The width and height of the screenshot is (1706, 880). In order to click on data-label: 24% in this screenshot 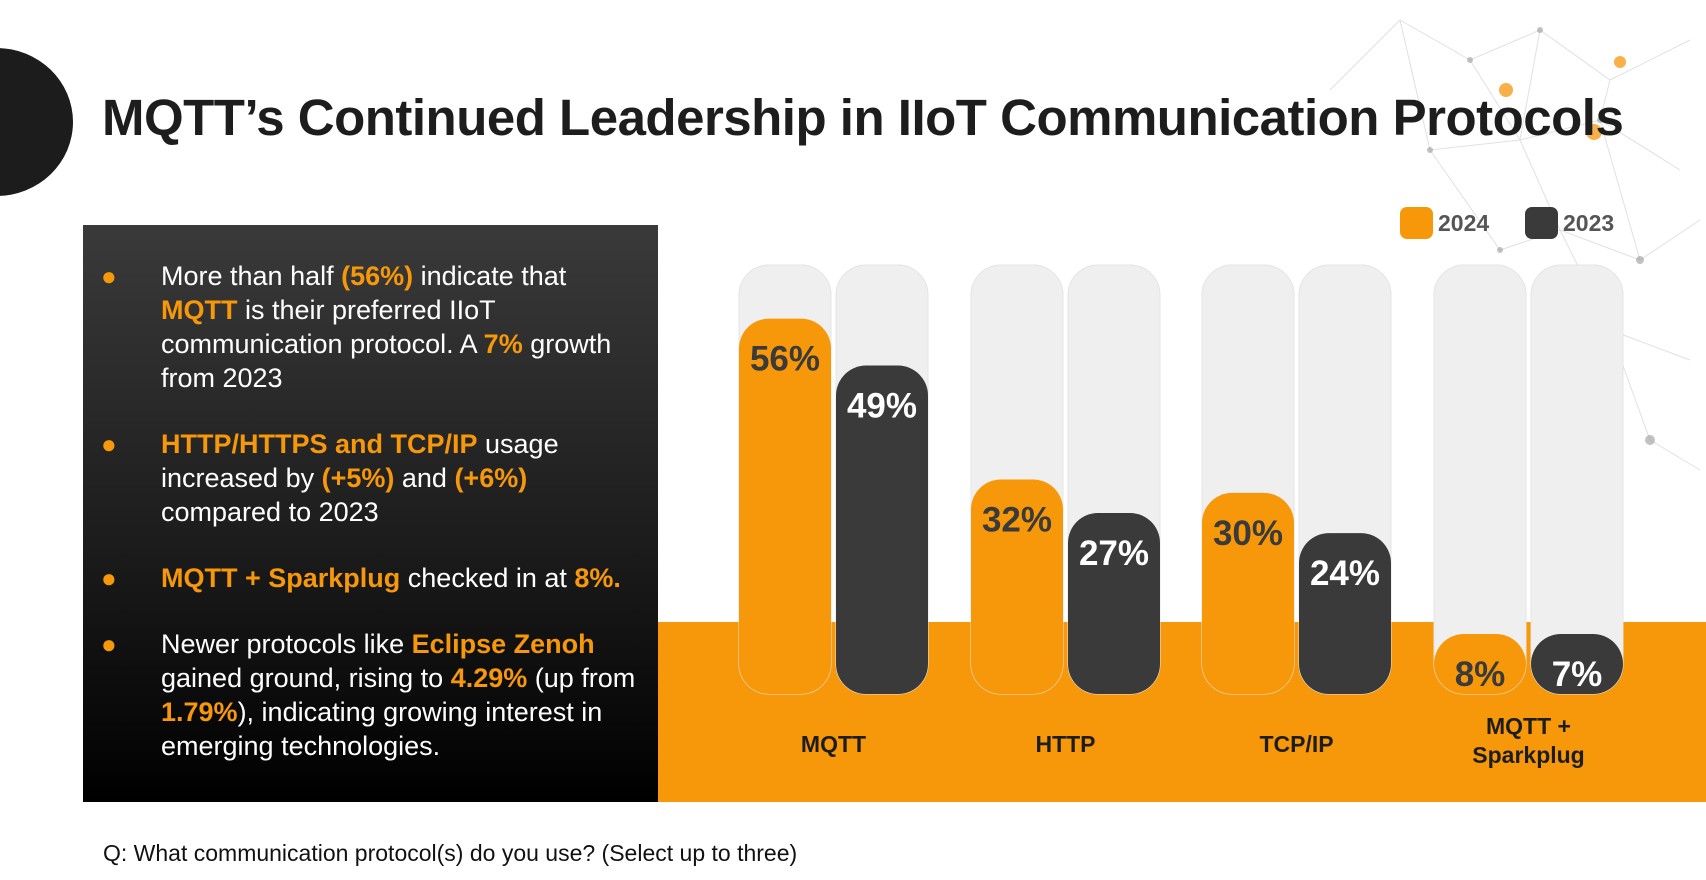, I will do `click(1345, 573)`.